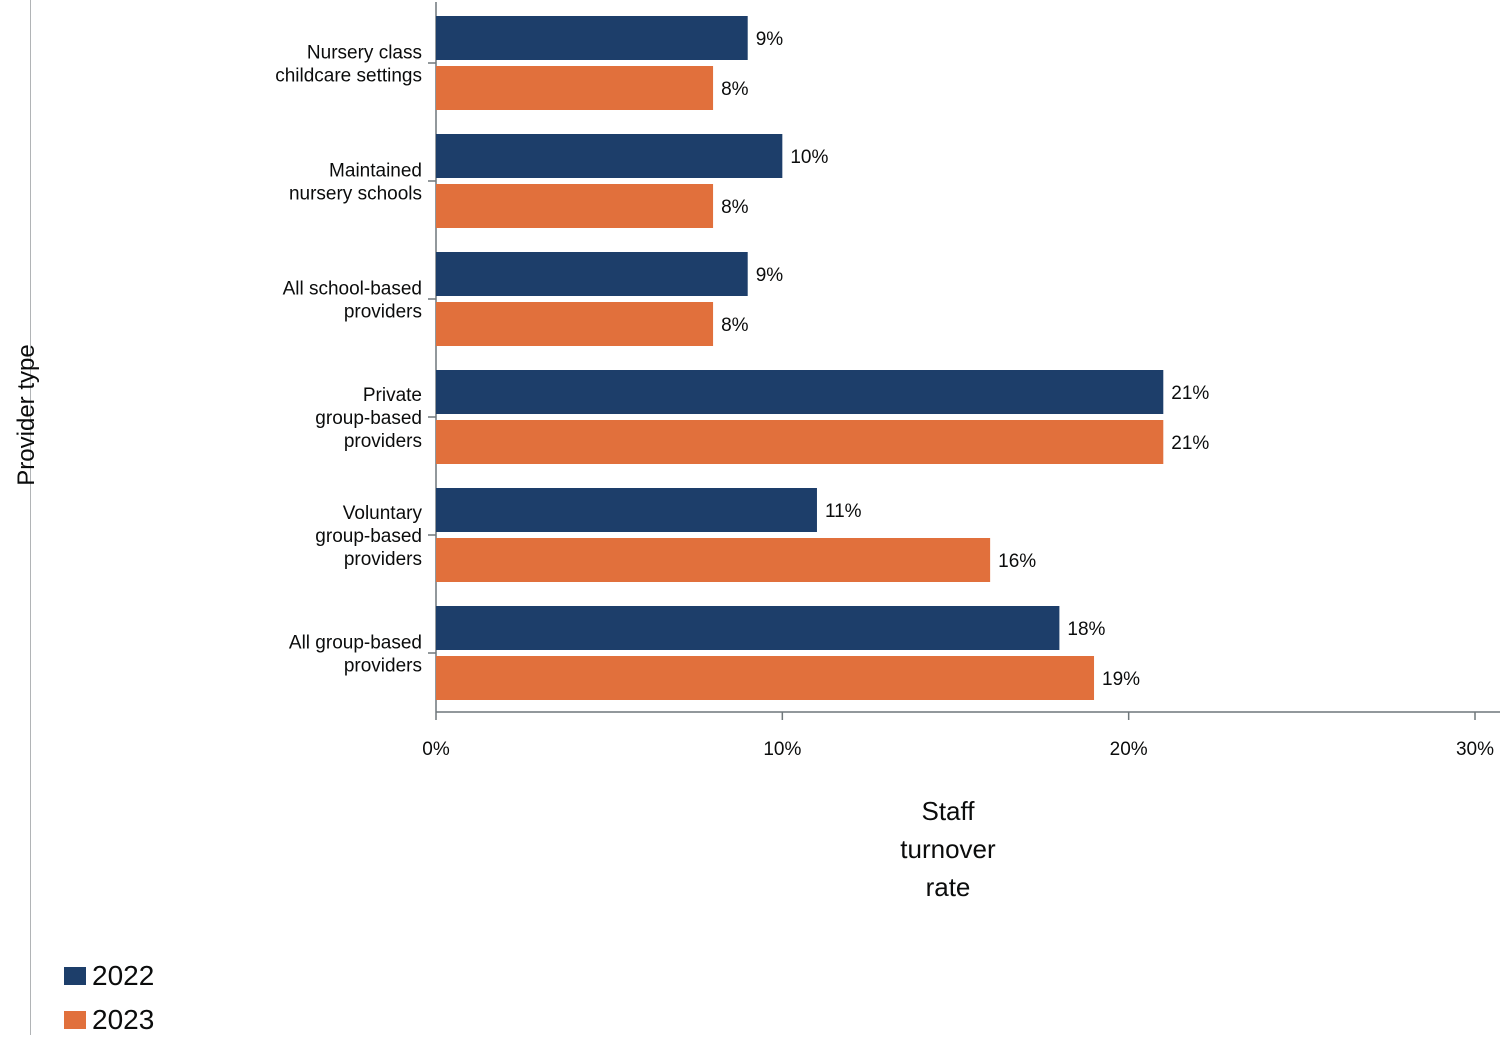 The height and width of the screenshot is (1042, 1501). Describe the element at coordinates (843, 511) in the screenshot. I see `value-label-2022-4: 11%` at that location.